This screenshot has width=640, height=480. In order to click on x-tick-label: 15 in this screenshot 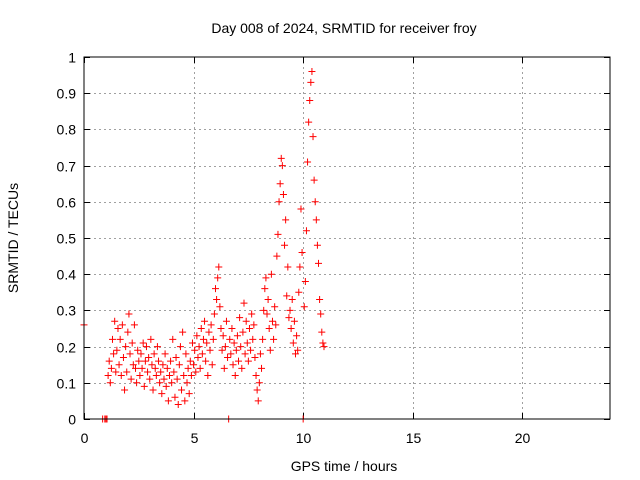, I will do `click(414, 438)`.